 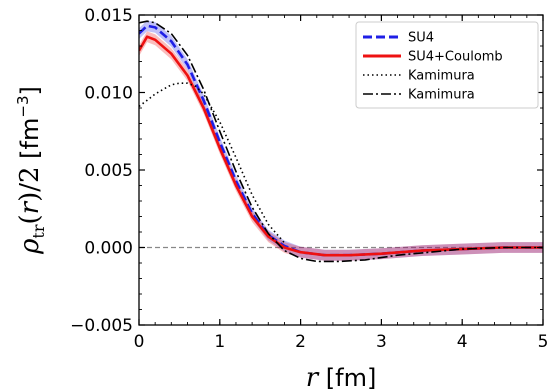 What do you see at coordinates (441, 76) in the screenshot?
I see `legend-label-2: Kamimura` at bounding box center [441, 76].